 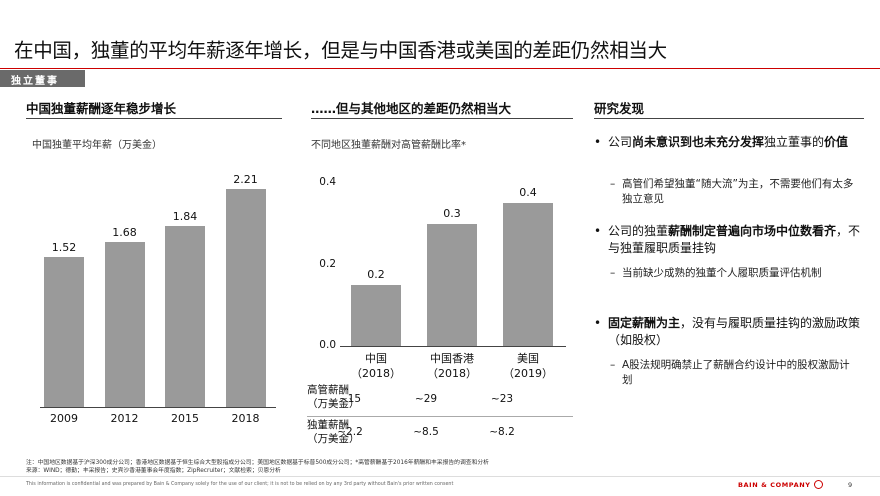 What do you see at coordinates (101, 108) in the screenshot?
I see `left-heading: 中国独董薪酬逐年稳步增长` at bounding box center [101, 108].